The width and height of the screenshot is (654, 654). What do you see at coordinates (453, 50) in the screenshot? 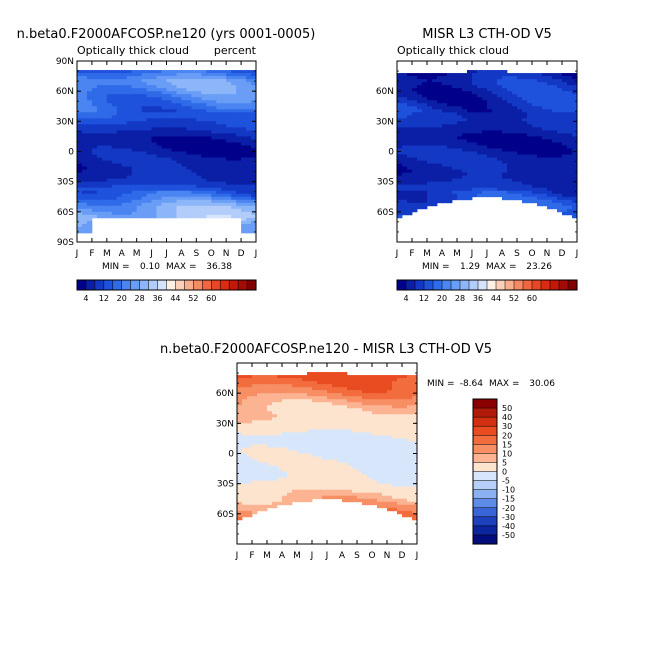
I see `panel-misr-subtitle-left: Optically thick cloud` at bounding box center [453, 50].